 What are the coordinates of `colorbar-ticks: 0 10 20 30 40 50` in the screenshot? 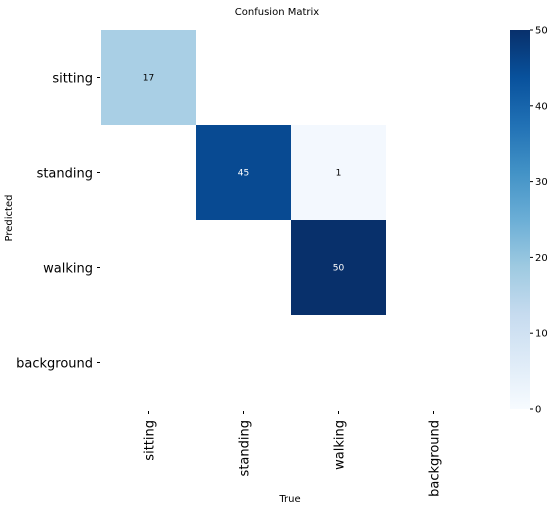 It's located at (539, 221).